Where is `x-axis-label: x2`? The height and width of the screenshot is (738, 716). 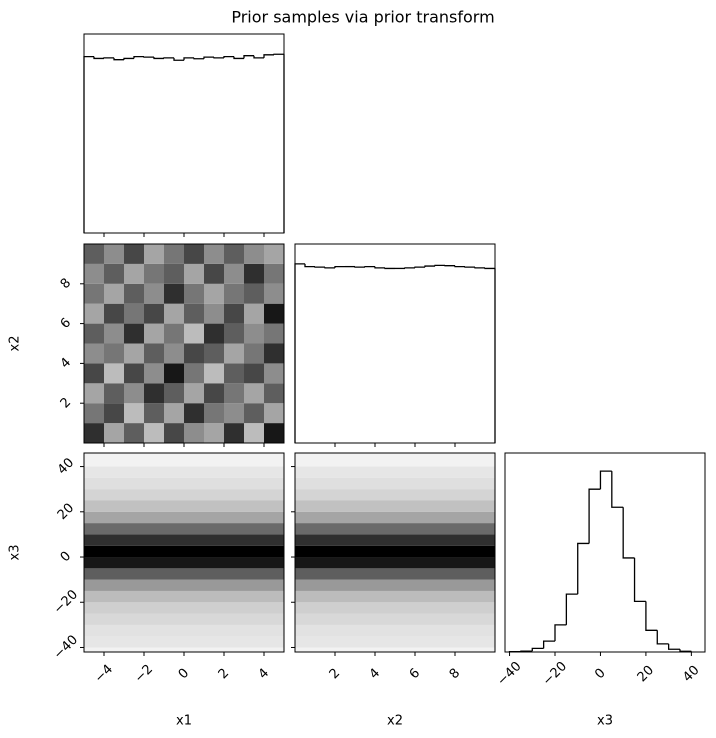 x-axis-label: x2 is located at coordinates (395, 721).